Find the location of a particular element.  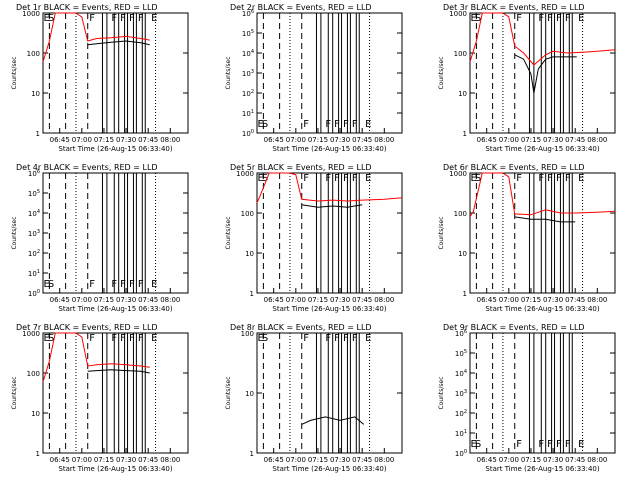

panel-title: Det 8r BLACK = Events, RED = LLD is located at coordinates (301, 327).